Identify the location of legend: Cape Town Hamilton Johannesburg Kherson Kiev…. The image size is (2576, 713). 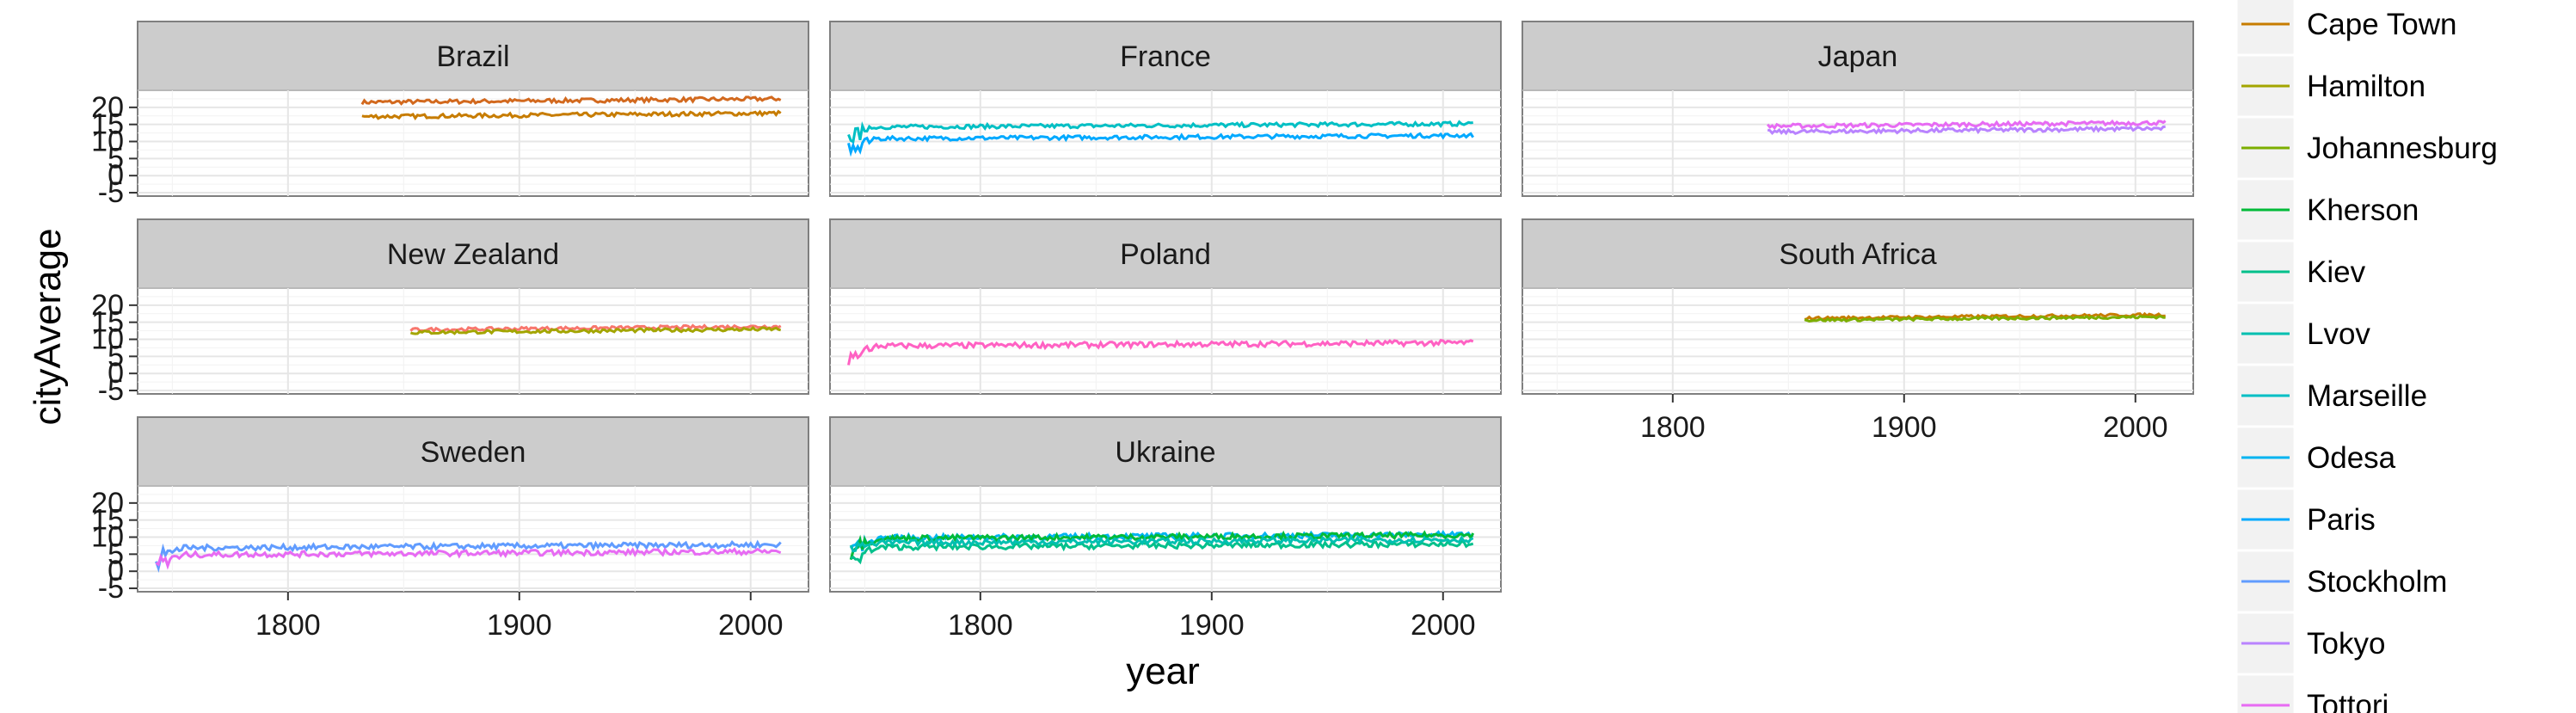
(2366, 357).